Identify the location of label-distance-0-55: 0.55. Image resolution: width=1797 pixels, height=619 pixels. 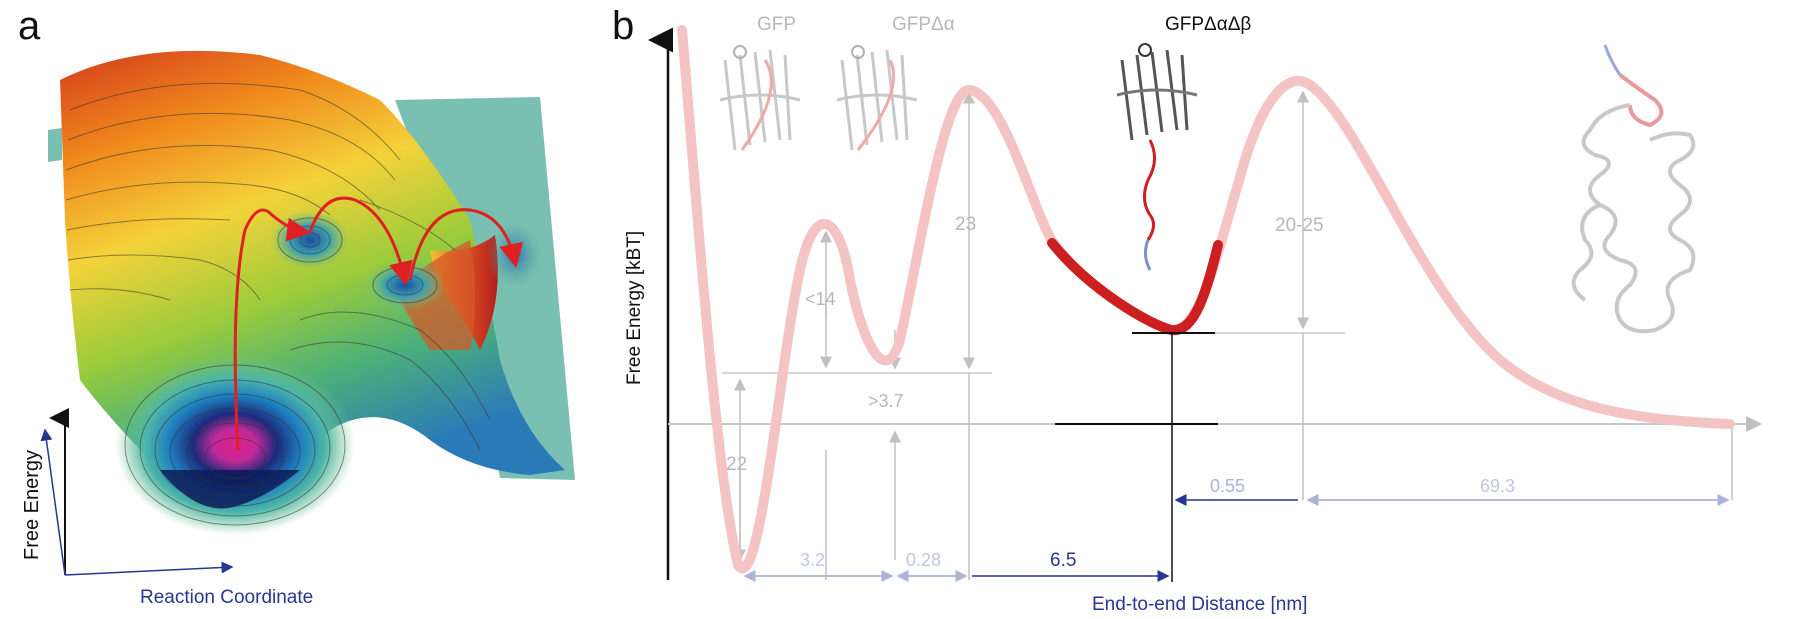
(1227, 486).